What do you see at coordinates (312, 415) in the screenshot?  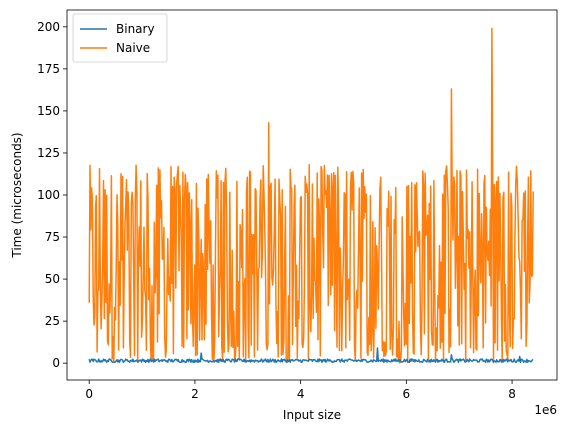 I see `x-axis-label: Input size` at bounding box center [312, 415].